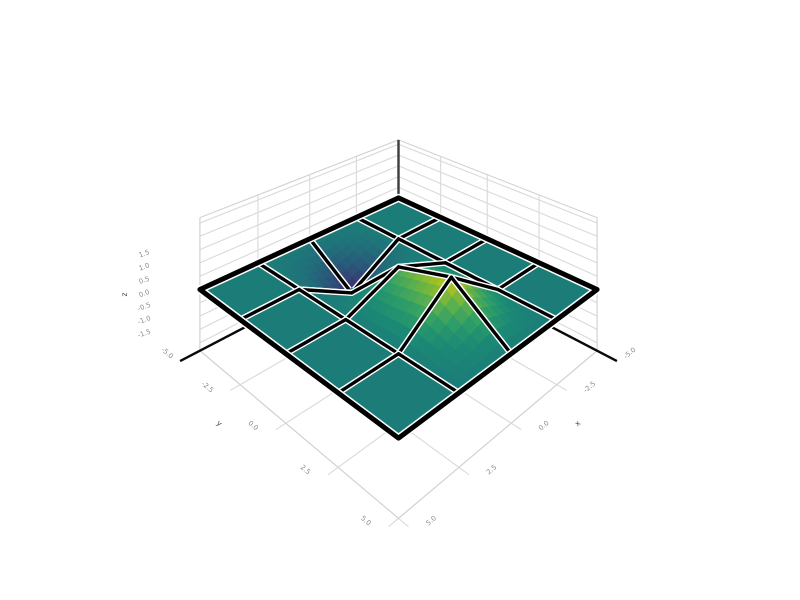 The height and width of the screenshot is (600, 800). I want to click on x-axis-title: x, so click(578, 423).